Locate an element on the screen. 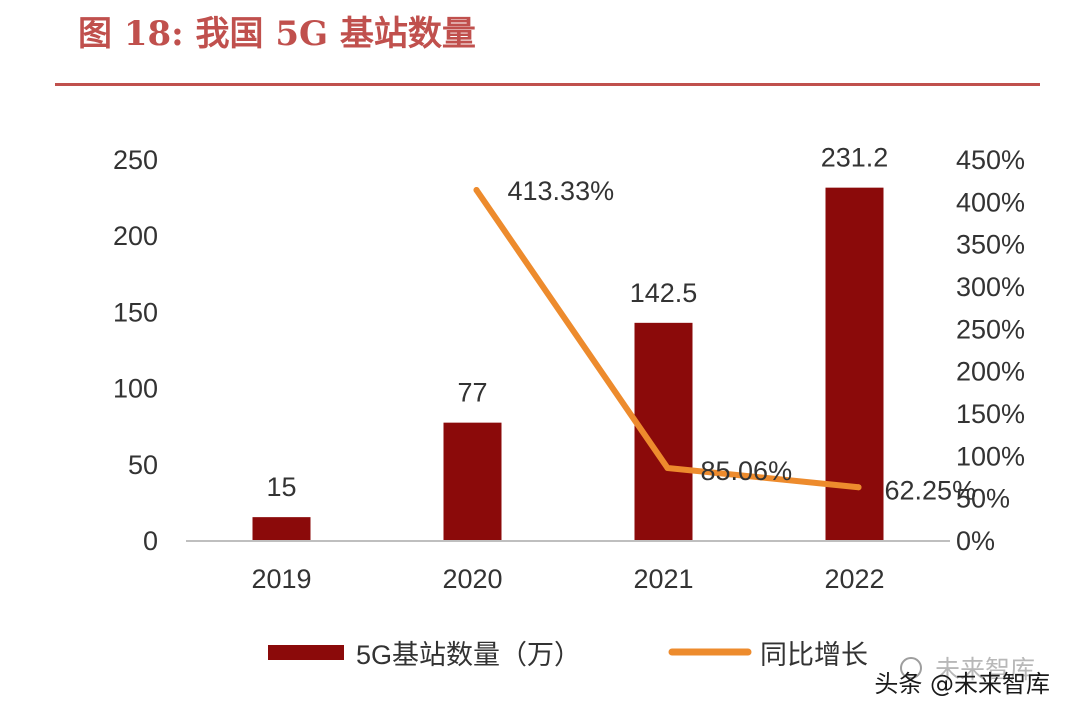 This screenshot has width=1080, height=719. bar-value-label: 15 is located at coordinates (281, 487).